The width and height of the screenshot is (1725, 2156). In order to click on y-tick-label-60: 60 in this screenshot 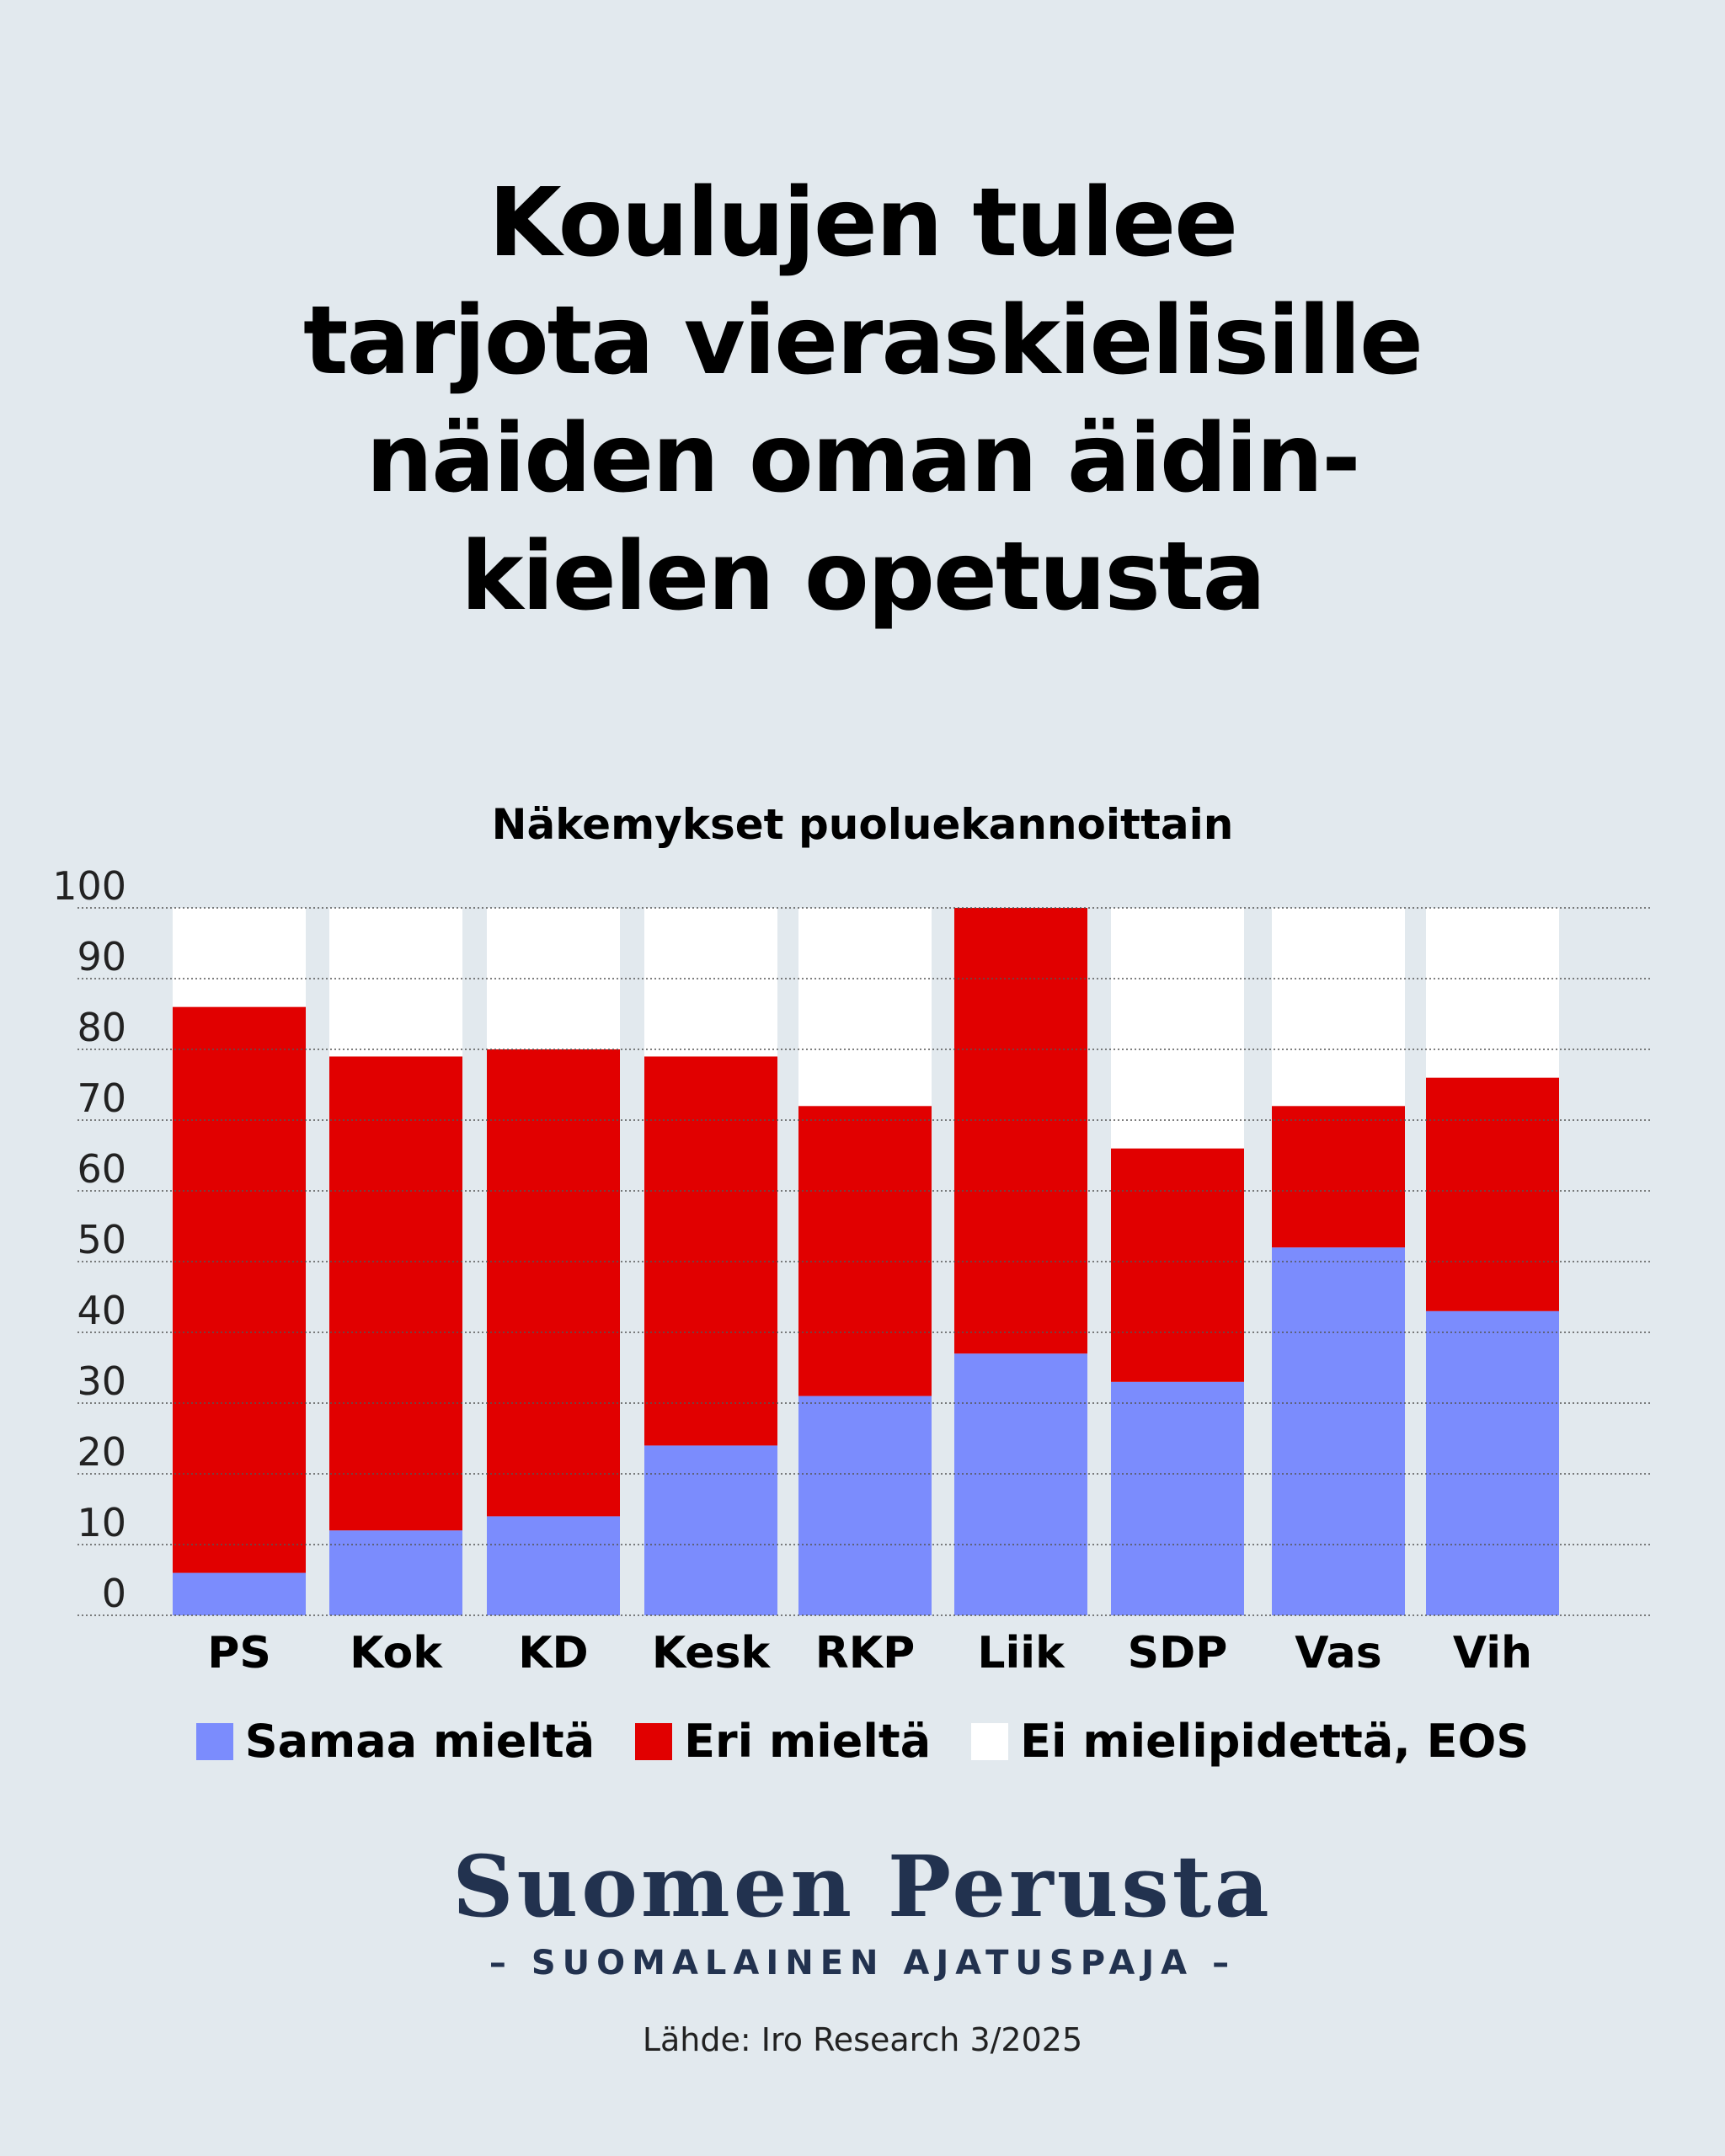, I will do `click(101, 1169)`.